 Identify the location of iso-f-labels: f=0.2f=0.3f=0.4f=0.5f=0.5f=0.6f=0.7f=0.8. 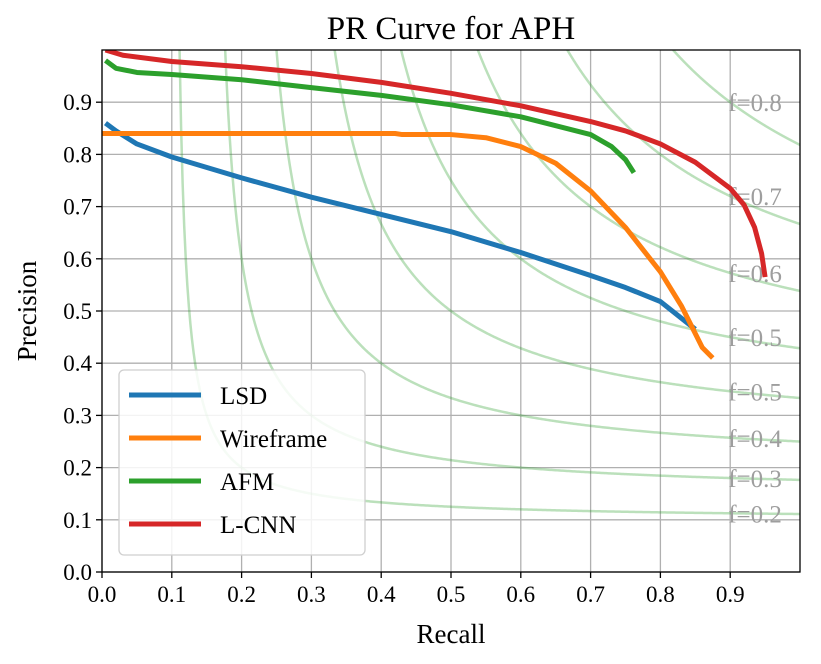
(755, 309).